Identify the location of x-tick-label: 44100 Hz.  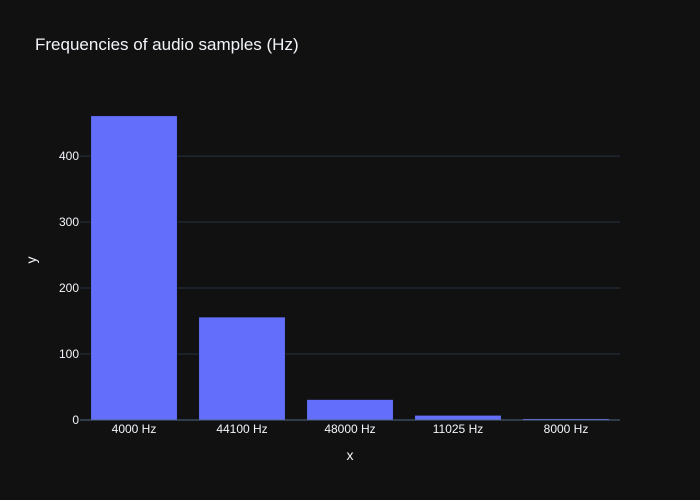
(241, 429).